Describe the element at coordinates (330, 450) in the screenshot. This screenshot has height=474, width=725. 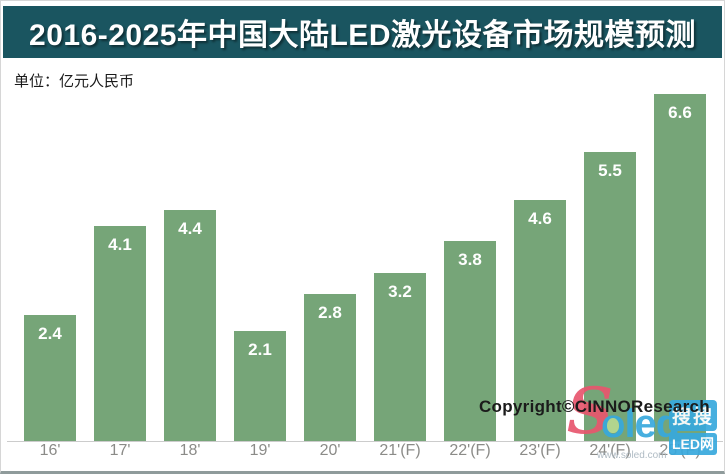
I see `x-tick-label: 20'` at that location.